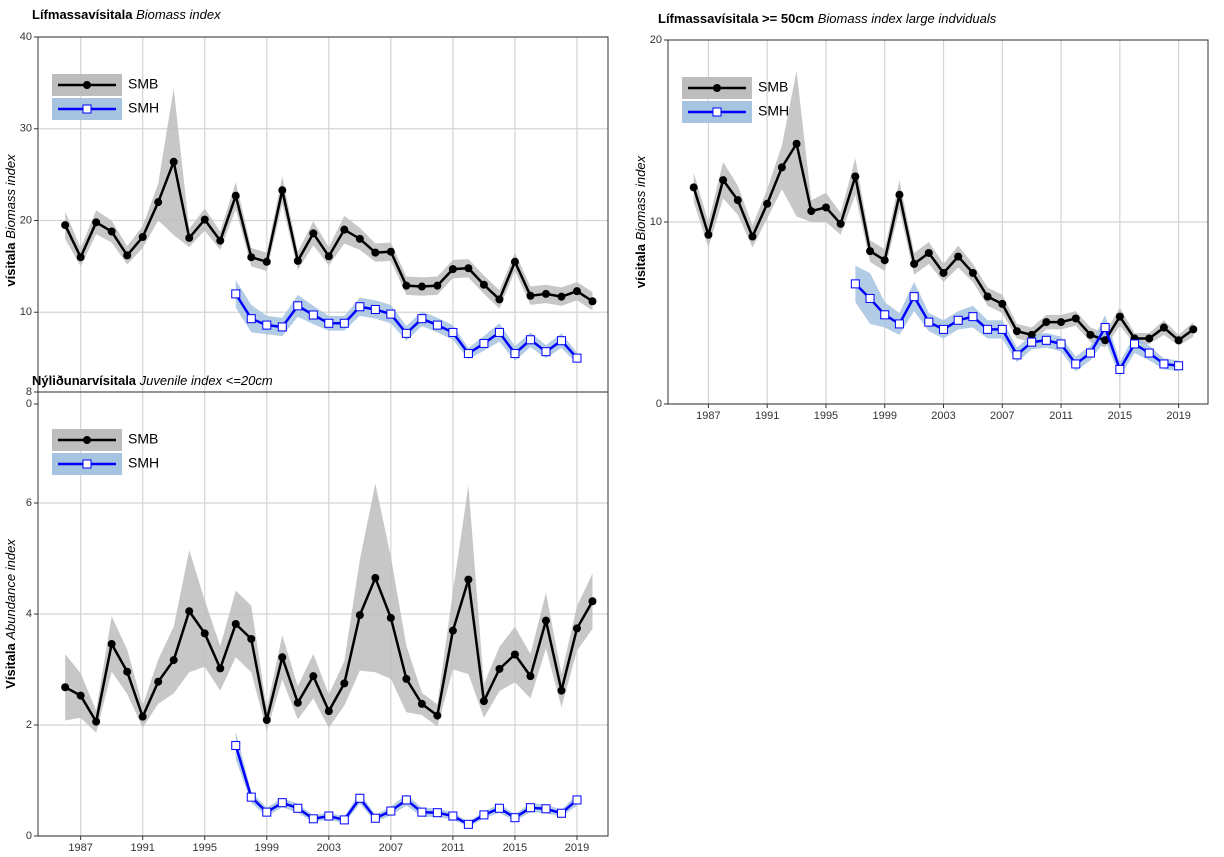  I want to click on y-tick-label: 2, so click(29, 725).